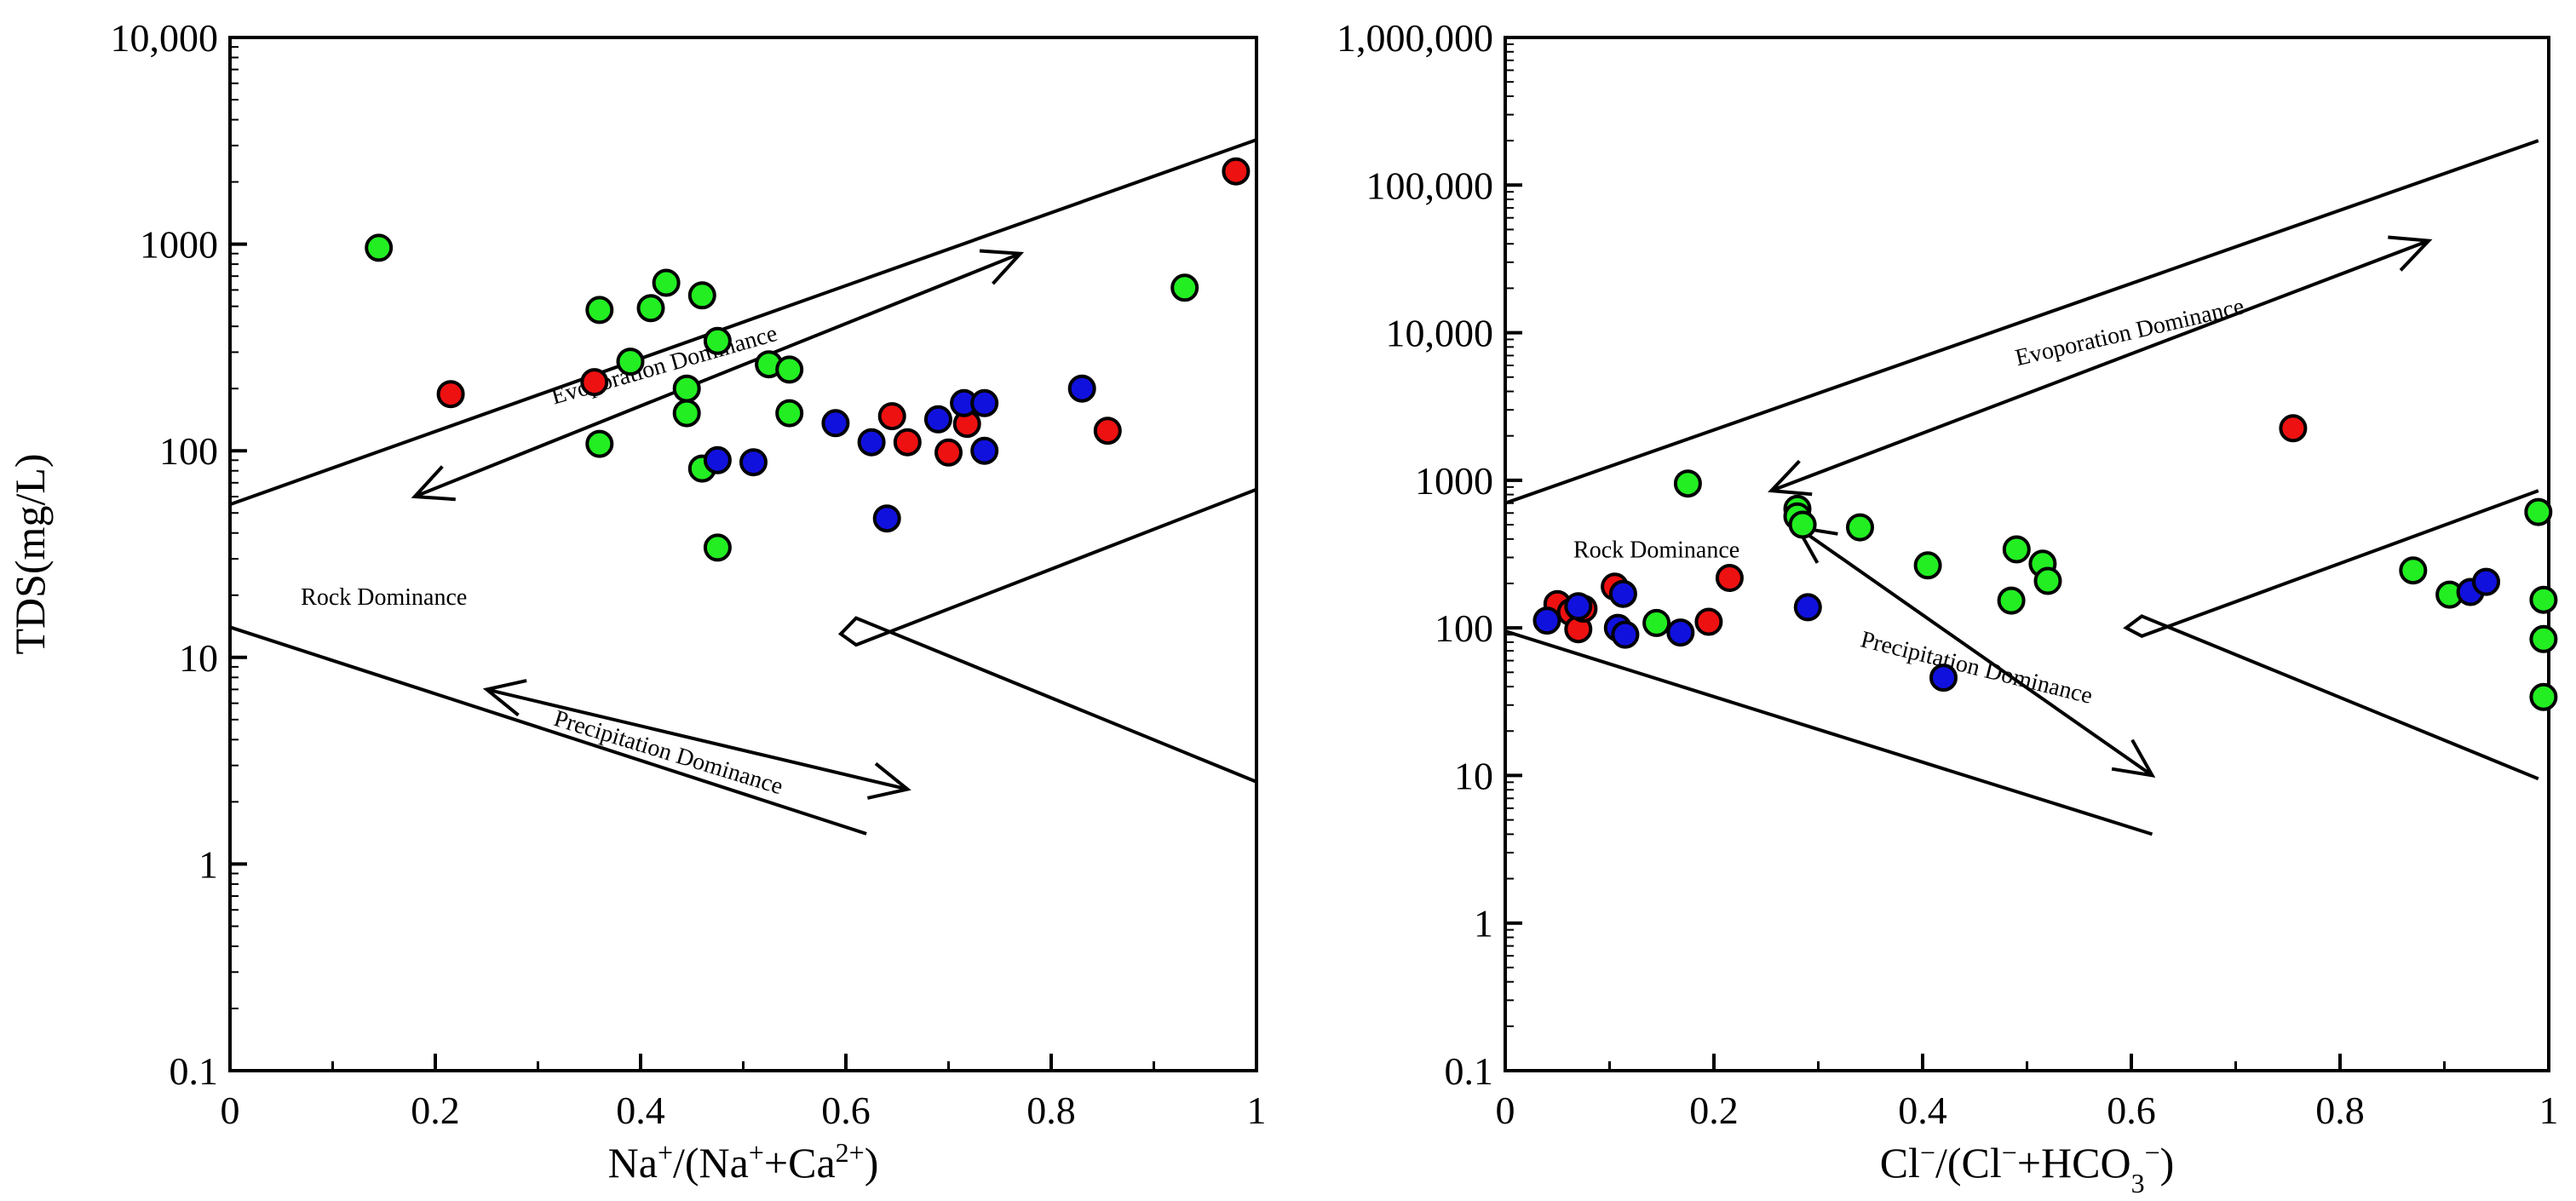  Describe the element at coordinates (846, 1110) in the screenshot. I see `left-x-tick-label: 0.6` at that location.